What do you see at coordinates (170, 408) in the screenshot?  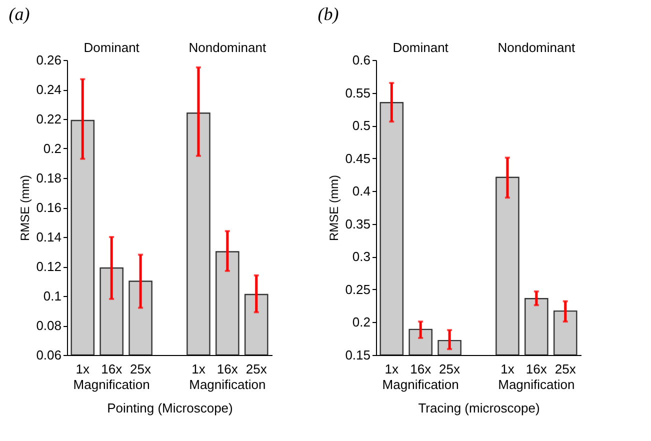 I see `x-axis-title: Pointing (Microscope)` at bounding box center [170, 408].